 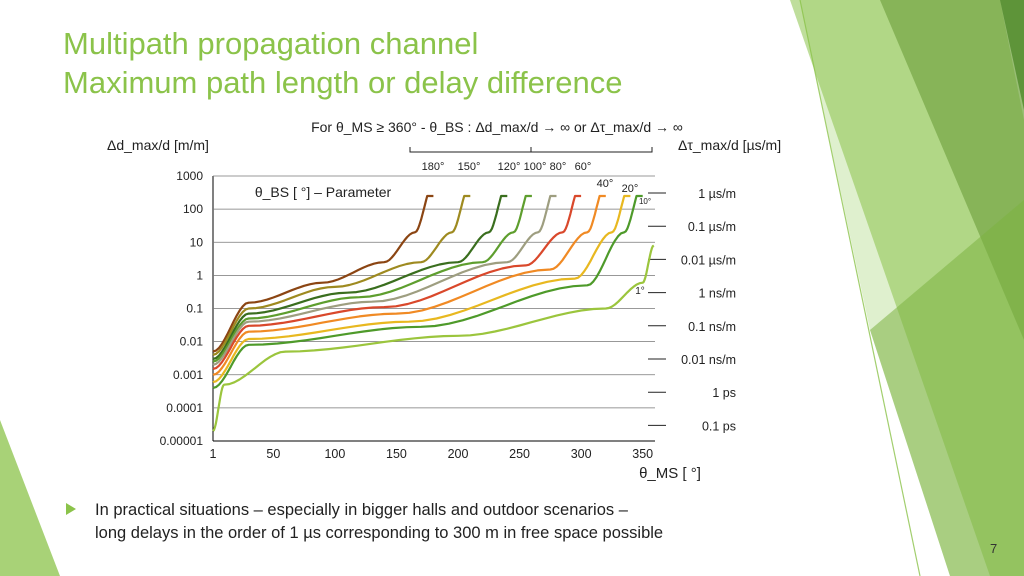 What do you see at coordinates (729, 145) in the screenshot?
I see `y-axis-label-right: Δτ_max/d [µs/m]` at bounding box center [729, 145].